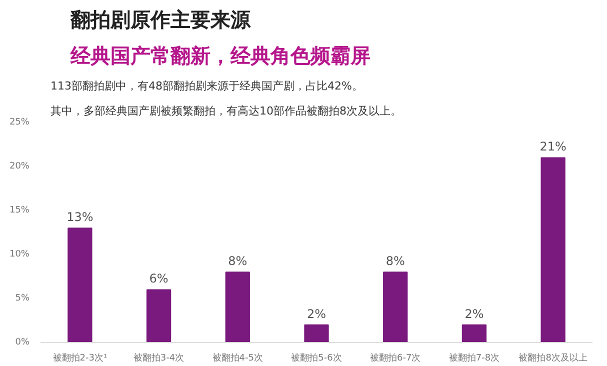 This screenshot has width=607, height=366. Describe the element at coordinates (19, 211) in the screenshot. I see `y-tick-label: 15%` at that location.